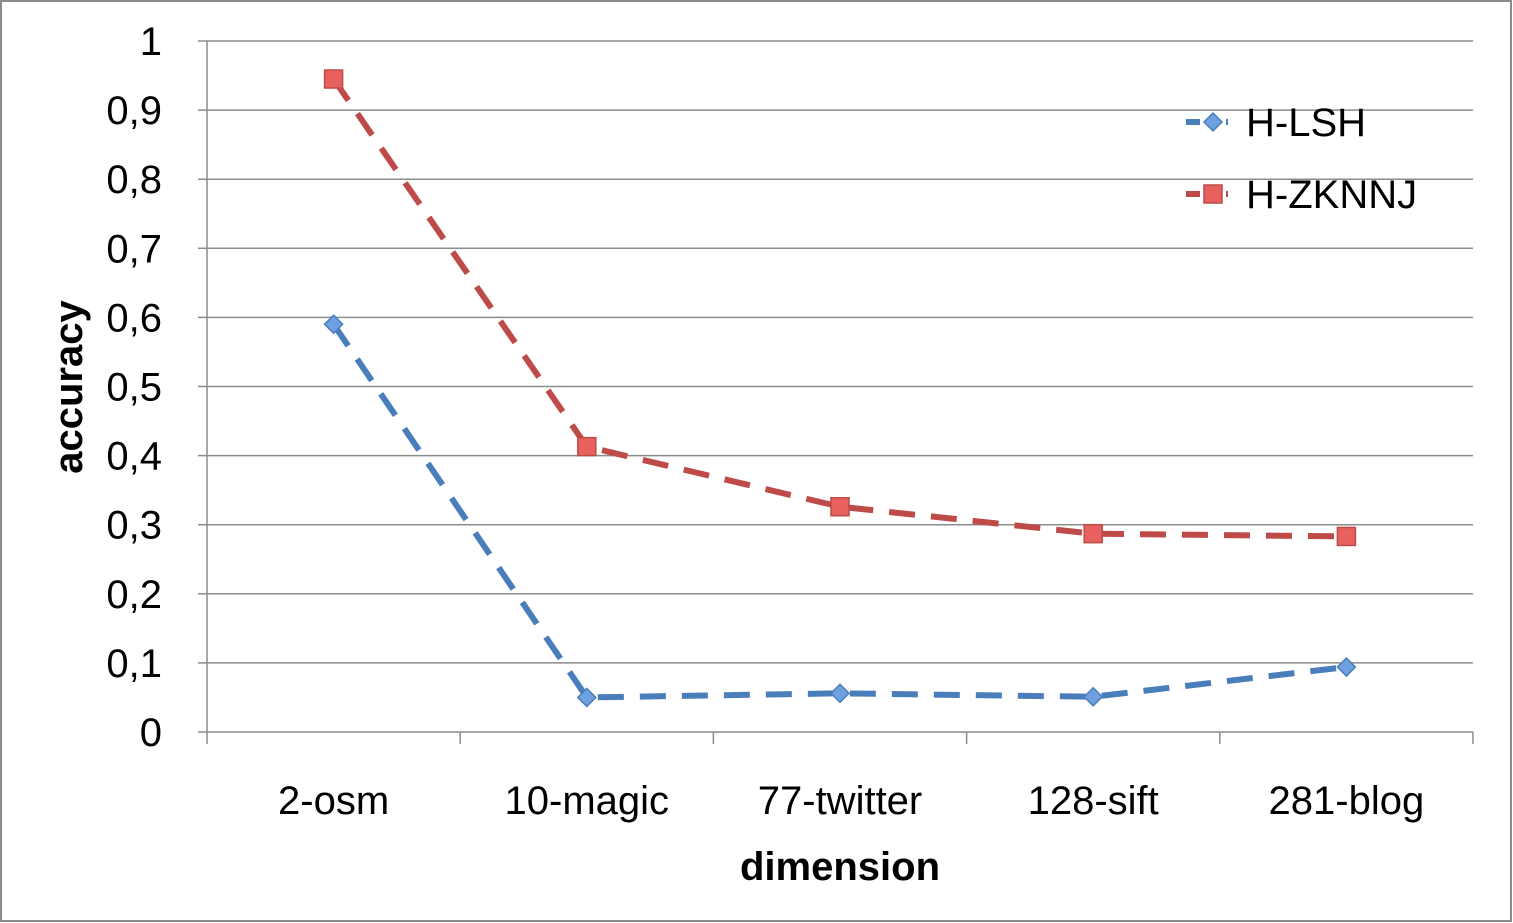  I want to click on legend-item-h-zknnj: H-ZKNNJ, so click(1301, 195).